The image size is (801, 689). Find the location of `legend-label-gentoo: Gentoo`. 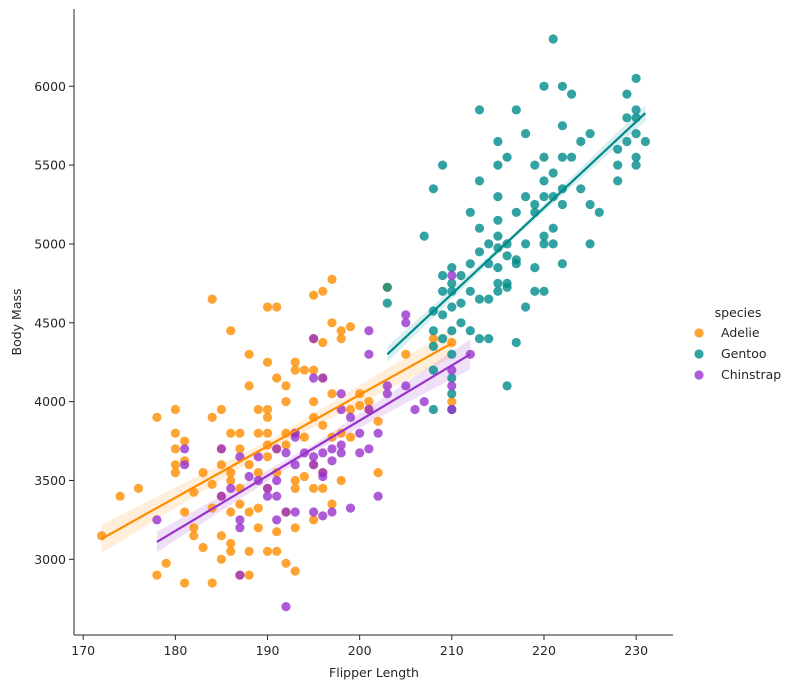

legend-label-gentoo: Gentoo is located at coordinates (744, 353).